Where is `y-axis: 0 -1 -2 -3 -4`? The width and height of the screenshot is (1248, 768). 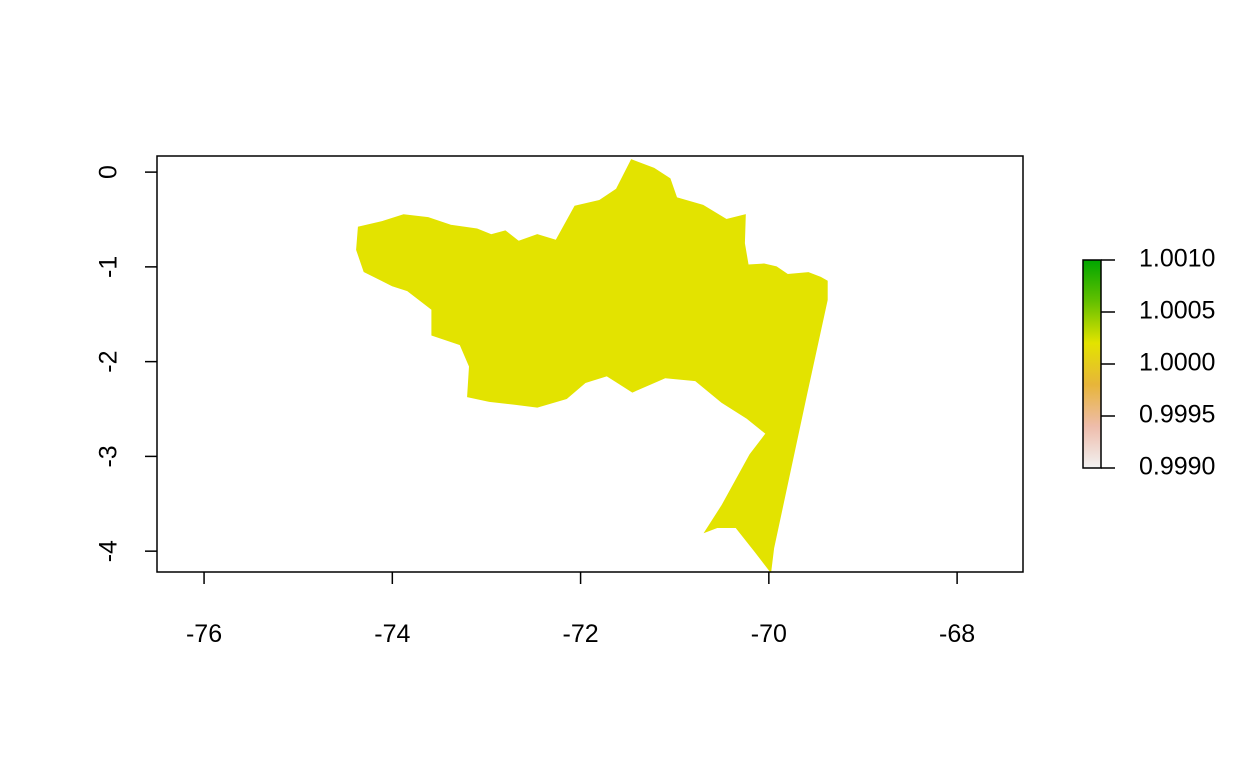 y-axis: 0 -1 -2 -3 -4 is located at coordinates (126, 363).